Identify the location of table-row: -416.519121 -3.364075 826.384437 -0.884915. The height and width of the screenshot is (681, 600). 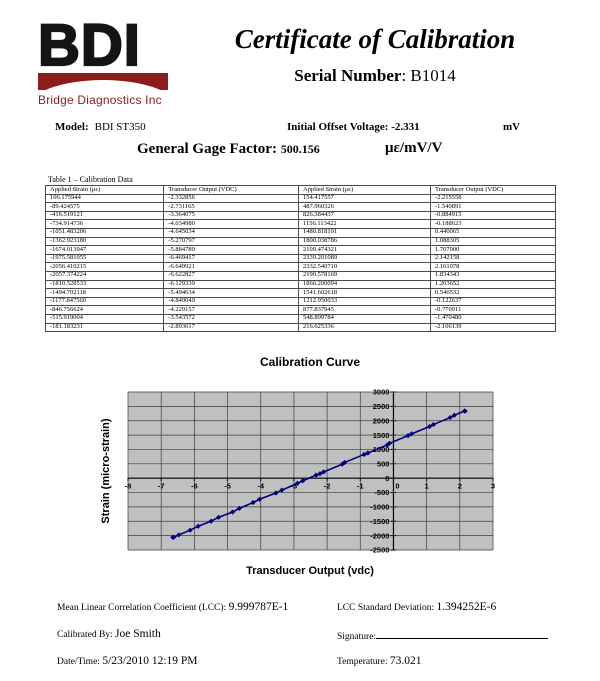
(300, 215).